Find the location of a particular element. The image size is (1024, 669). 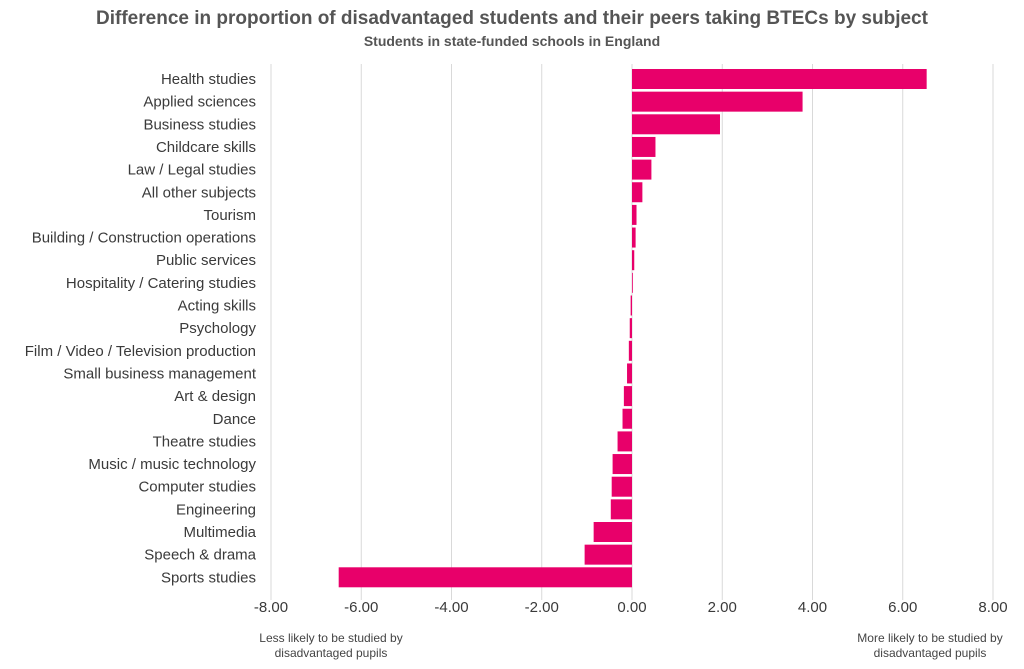

x-tick-label: 2.00 is located at coordinates (722, 607).